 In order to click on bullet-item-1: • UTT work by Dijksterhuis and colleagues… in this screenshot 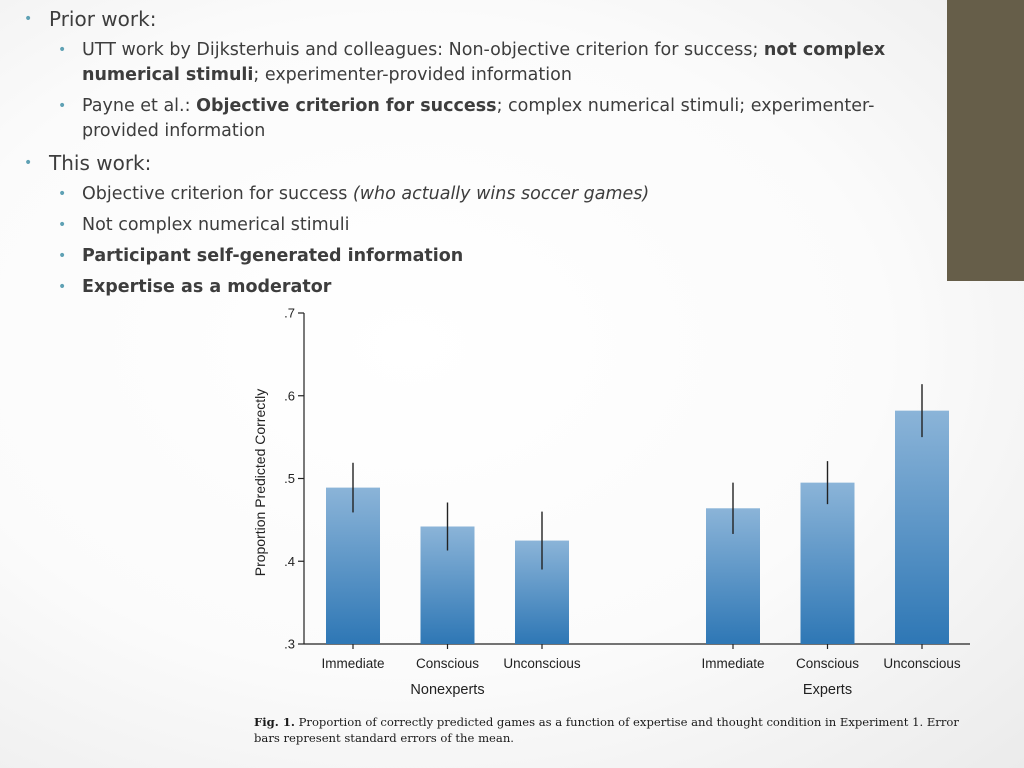, I will do `click(474, 63)`.